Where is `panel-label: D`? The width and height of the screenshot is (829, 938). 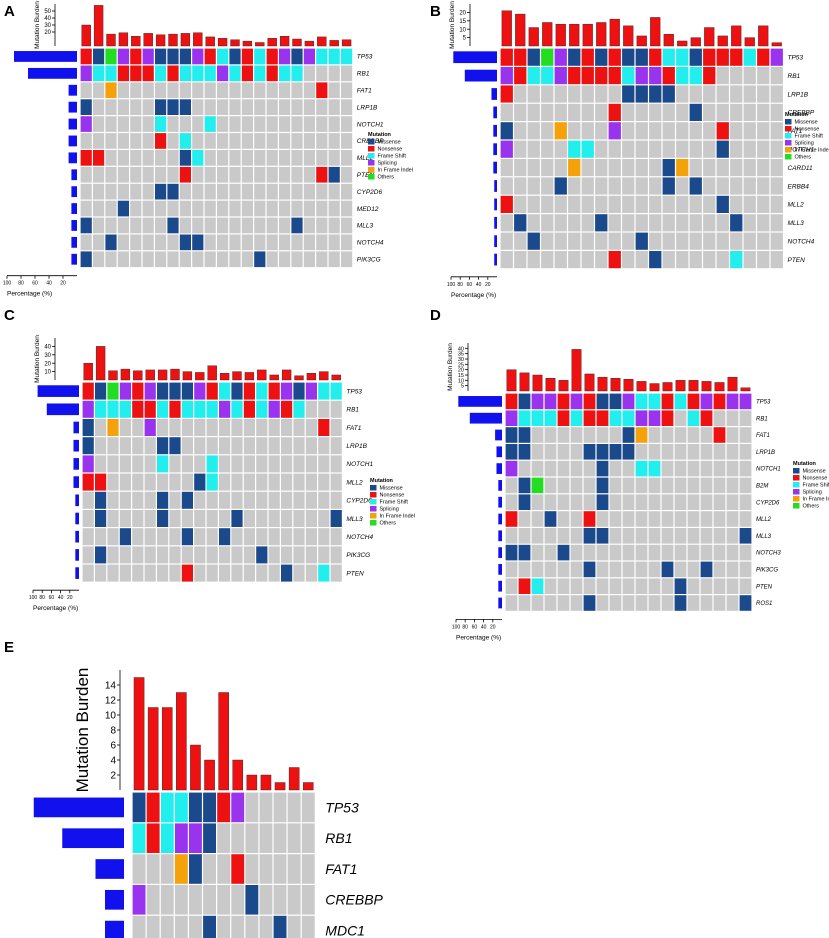 panel-label: D is located at coordinates (435, 315).